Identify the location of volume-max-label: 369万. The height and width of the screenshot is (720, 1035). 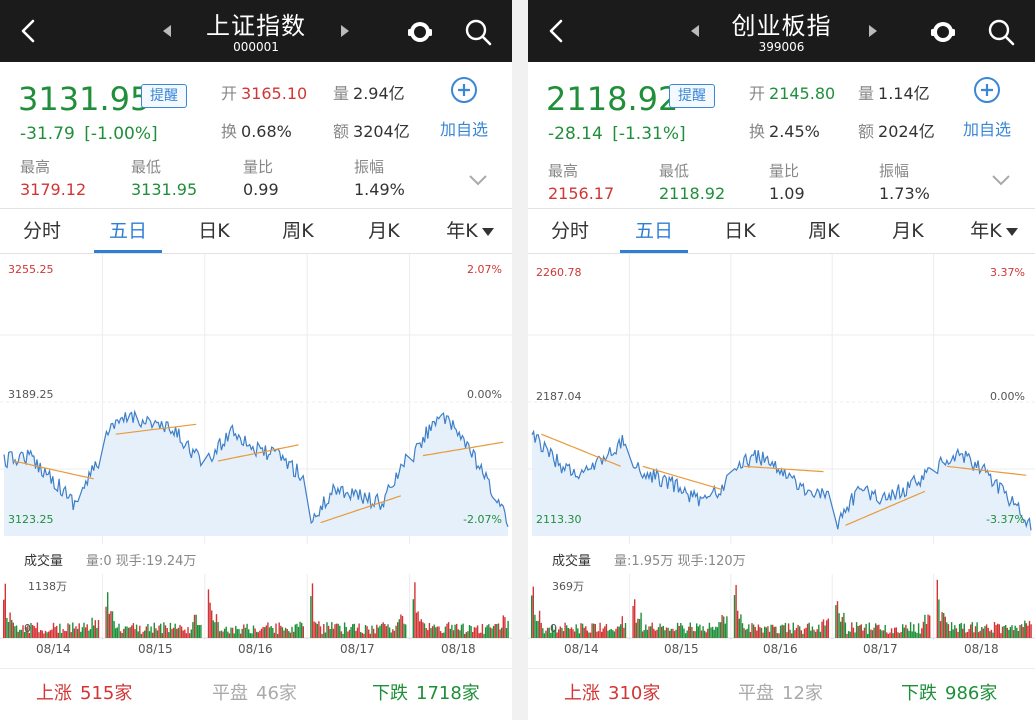
(568, 586).